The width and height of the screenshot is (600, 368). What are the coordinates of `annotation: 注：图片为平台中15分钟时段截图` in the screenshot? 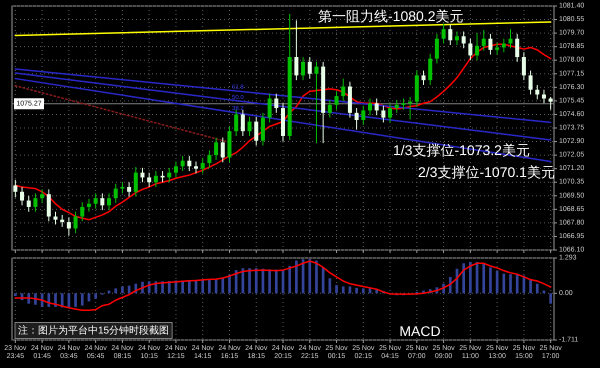 It's located at (94, 330).